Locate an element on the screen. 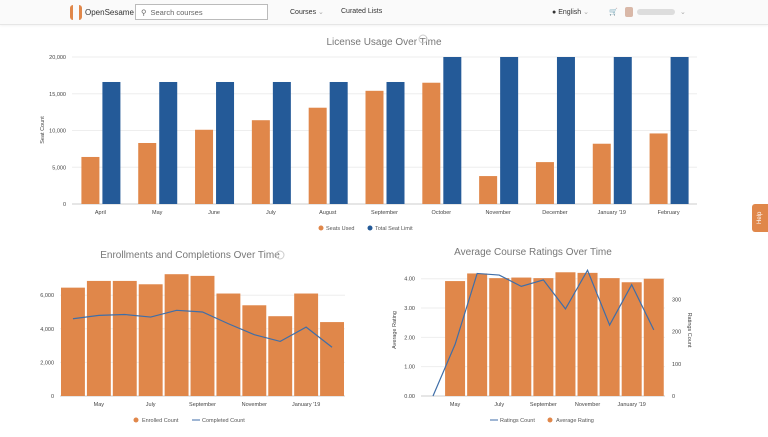 This screenshot has width=768, height=437. y-tick-label: 10,000 is located at coordinates (57, 132).